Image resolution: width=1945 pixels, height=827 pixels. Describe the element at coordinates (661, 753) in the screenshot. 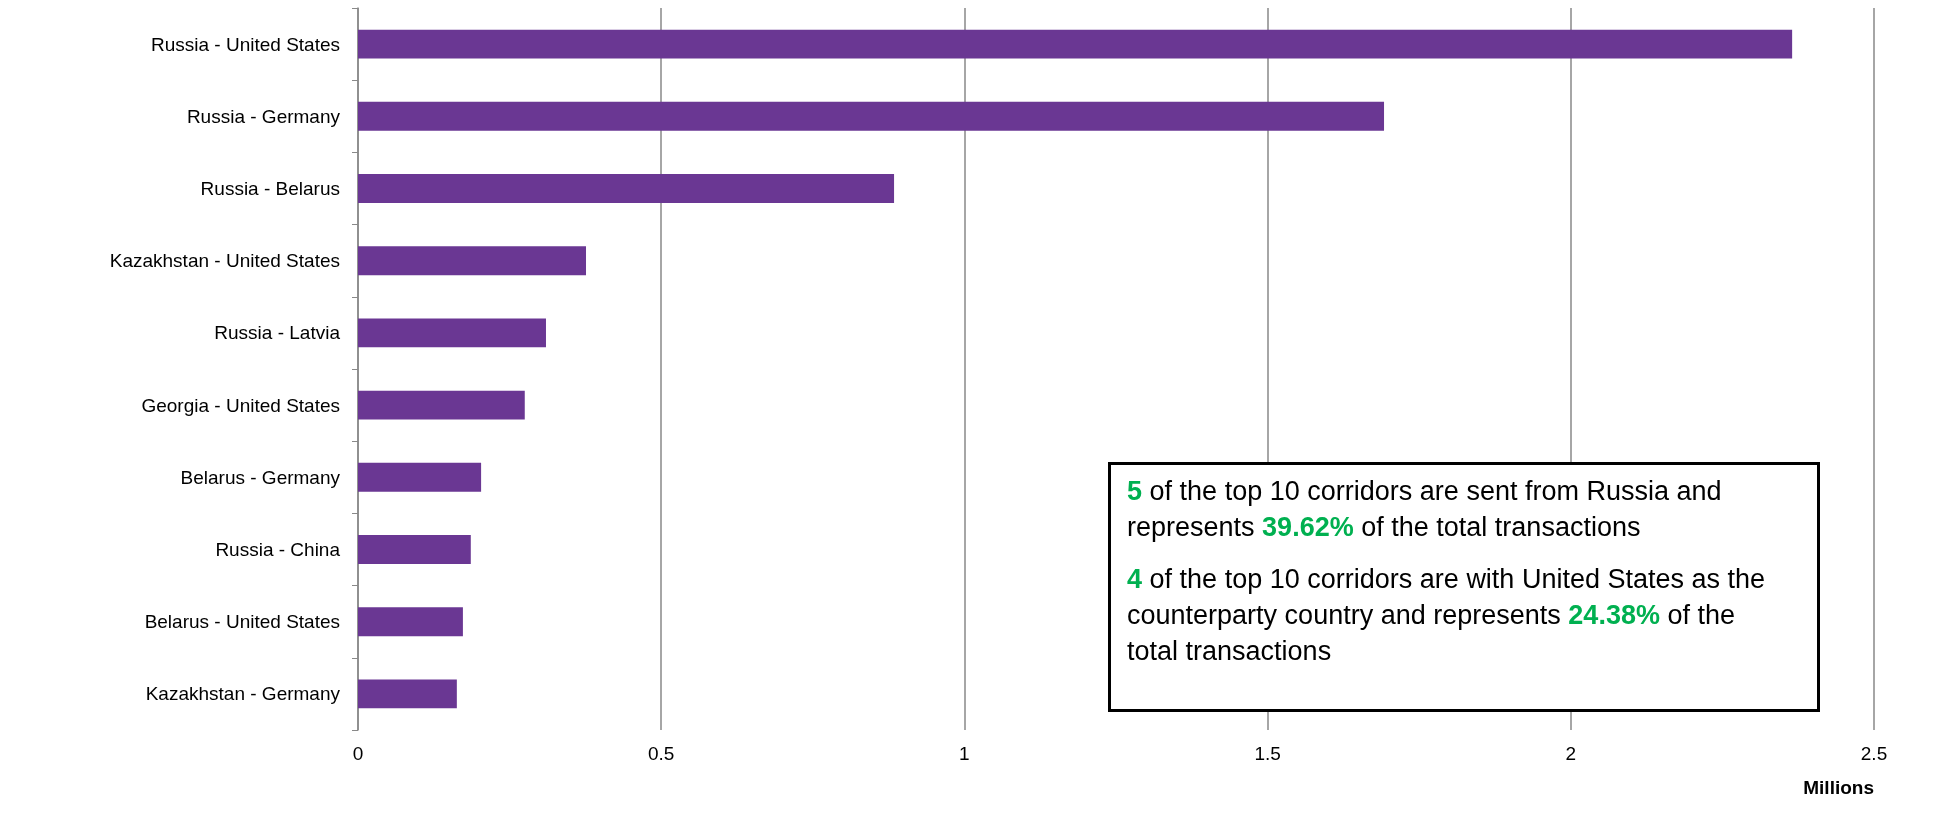

I see `x-tick-label: 0.5` at that location.